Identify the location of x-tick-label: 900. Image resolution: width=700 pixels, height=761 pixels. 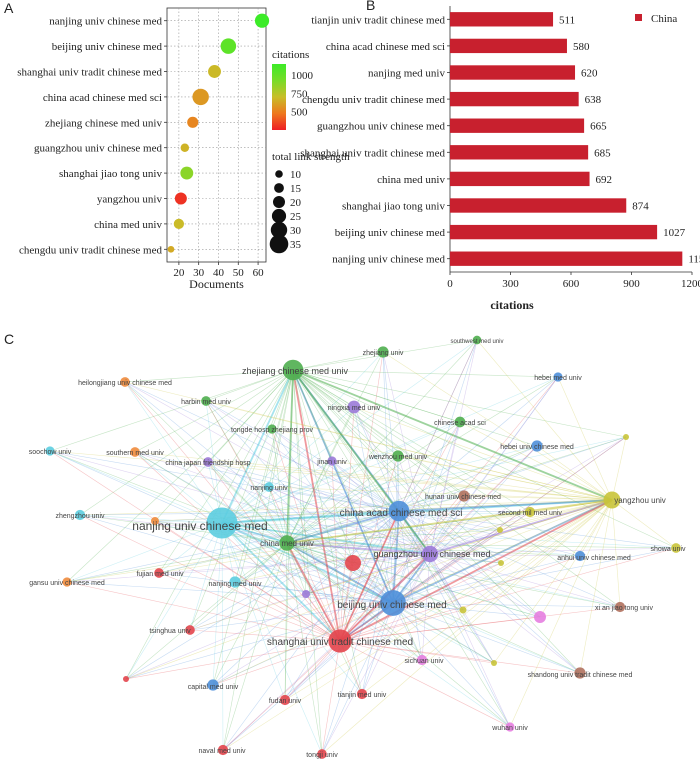
(631, 284).